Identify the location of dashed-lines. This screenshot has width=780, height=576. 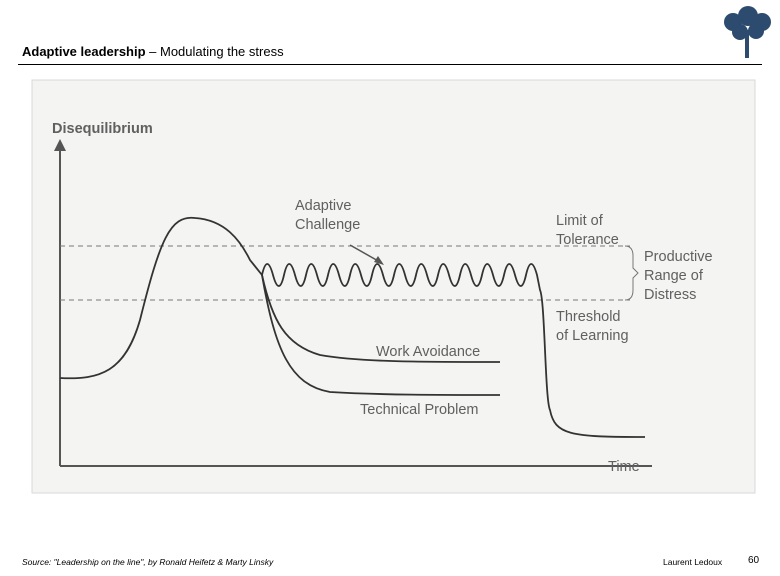
(345, 273).